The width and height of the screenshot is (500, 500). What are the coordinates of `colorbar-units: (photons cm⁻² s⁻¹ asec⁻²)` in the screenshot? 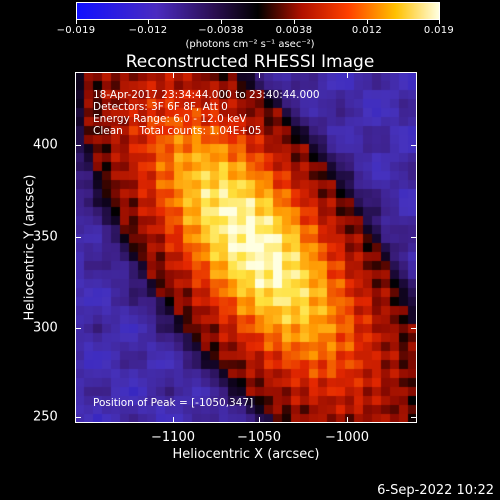 It's located at (250, 44).